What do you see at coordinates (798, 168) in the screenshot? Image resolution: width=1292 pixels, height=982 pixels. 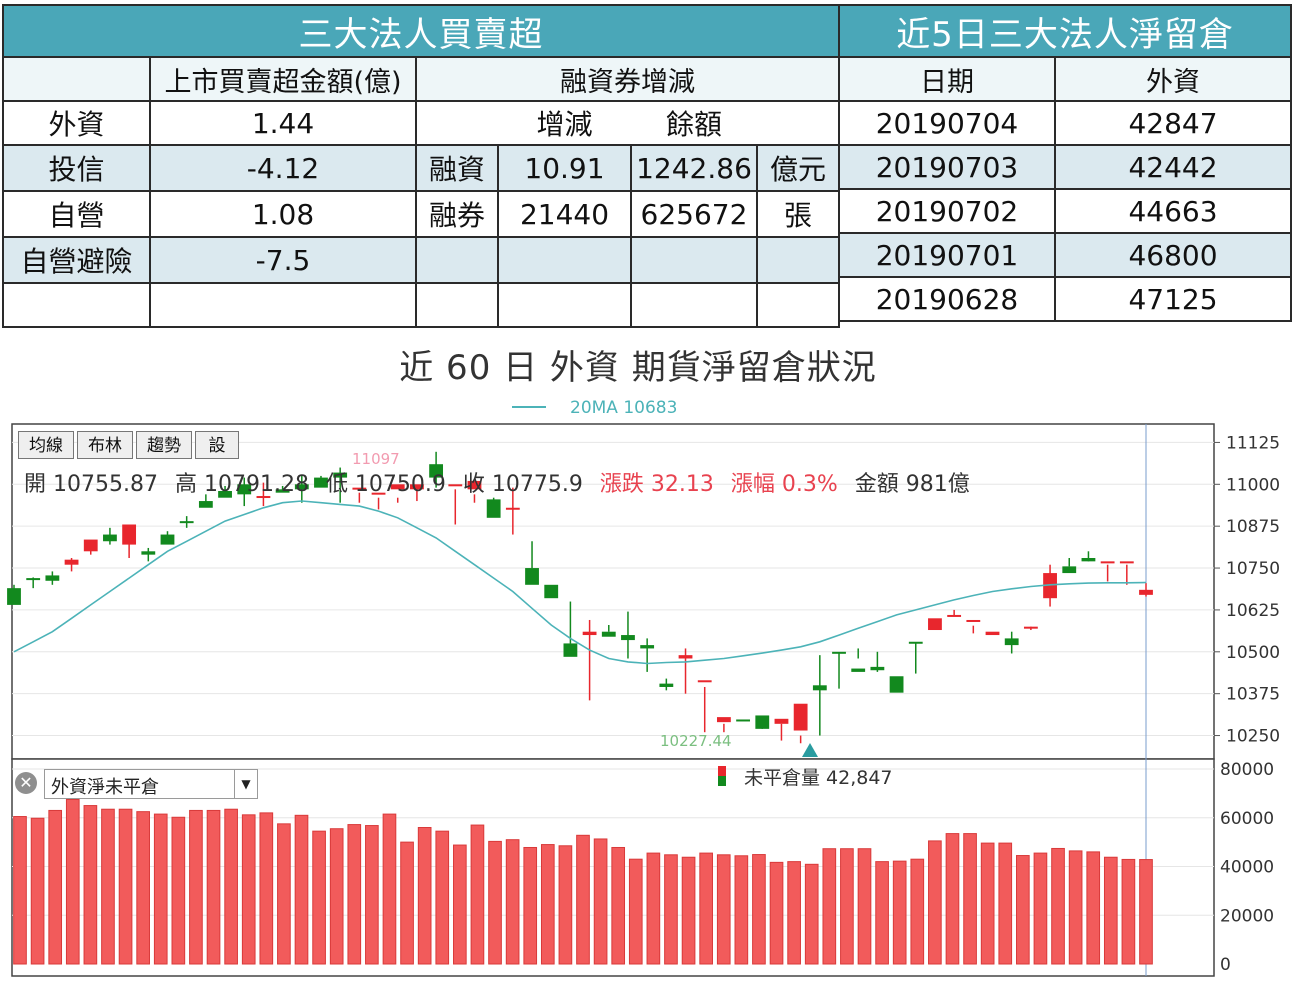 I see `margin-unit: 億元` at bounding box center [798, 168].